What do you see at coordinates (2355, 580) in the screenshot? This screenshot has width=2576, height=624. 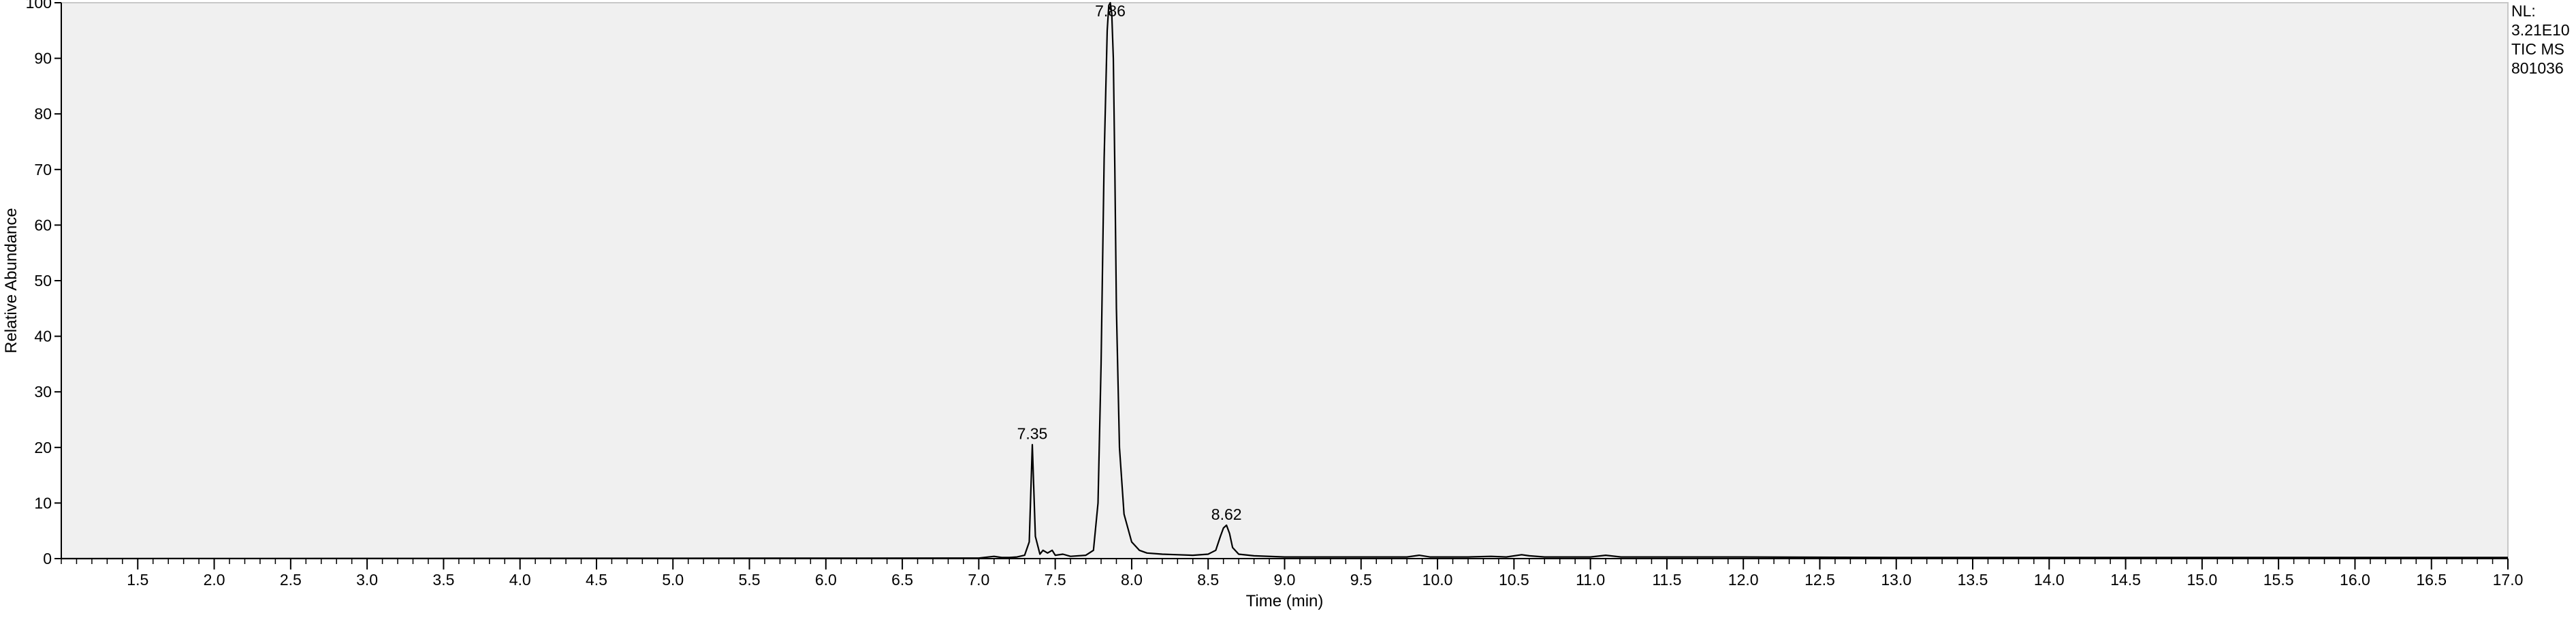 I see `x-tick-label: 16.0` at bounding box center [2355, 580].